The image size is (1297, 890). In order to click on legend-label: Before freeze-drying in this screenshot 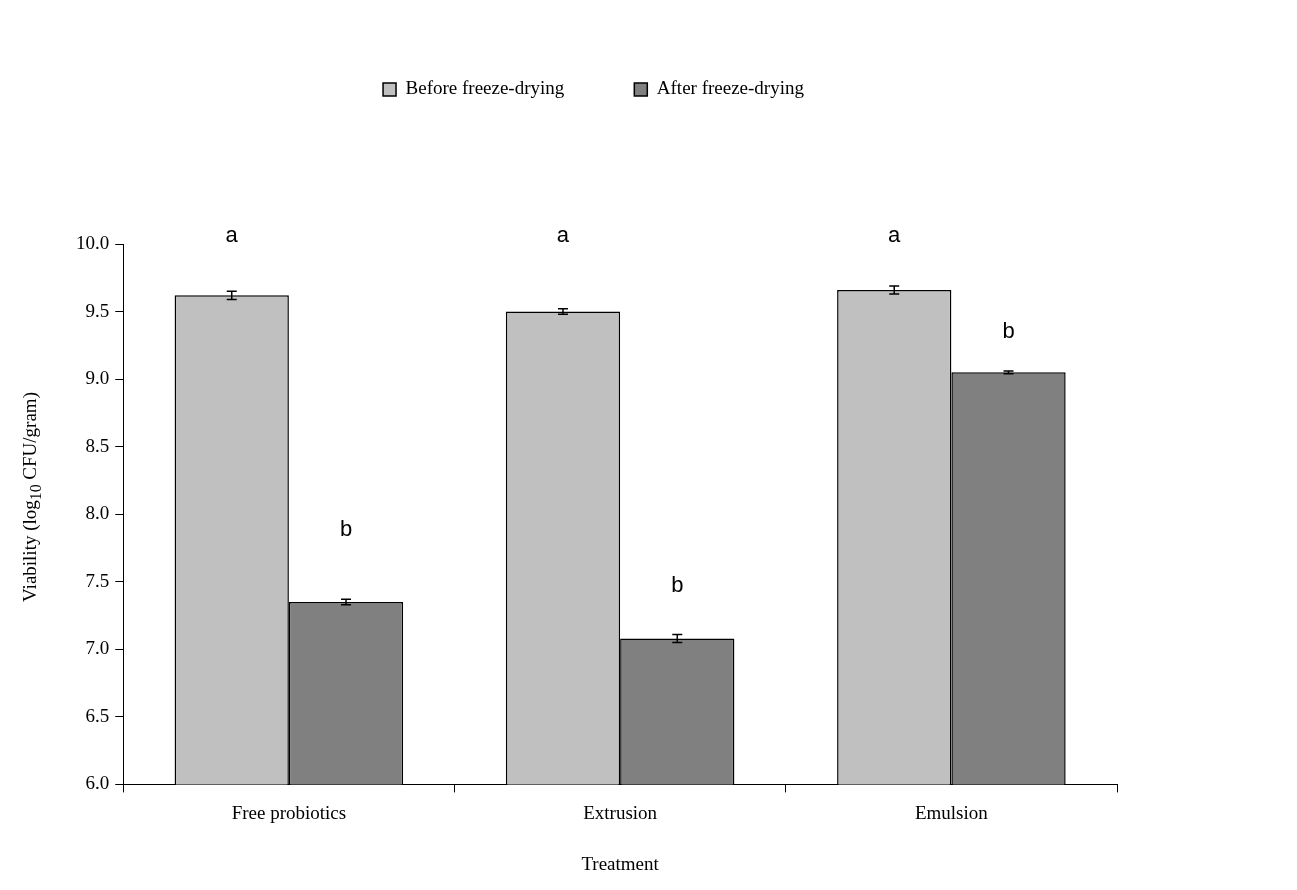, I will do `click(485, 88)`.